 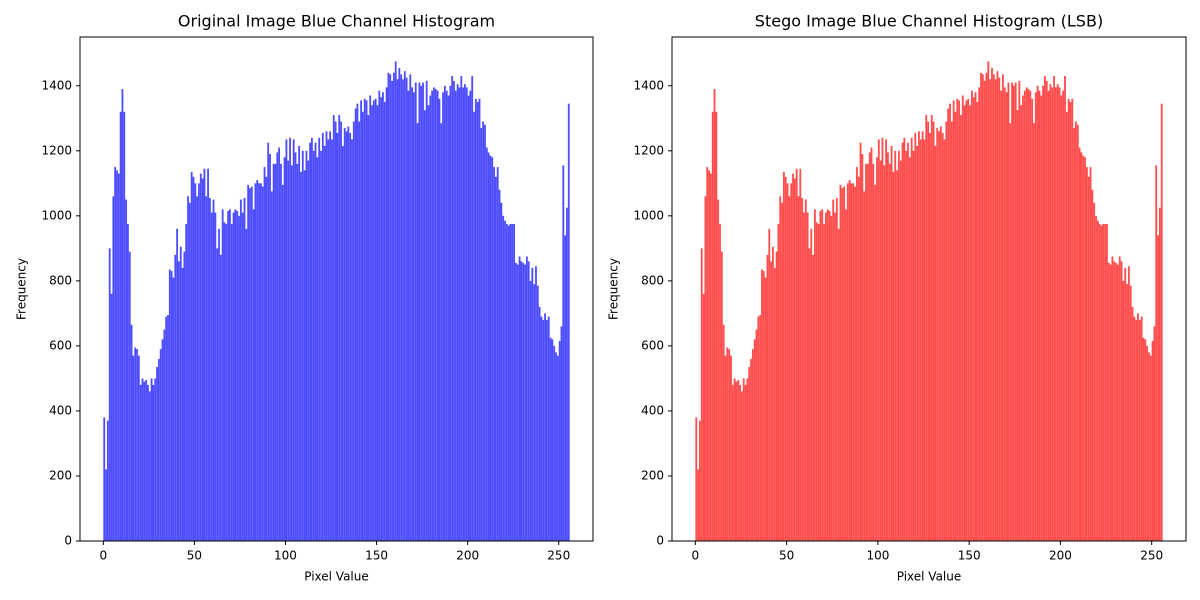 I want to click on y-tick-label: 800, so click(x=60, y=280).